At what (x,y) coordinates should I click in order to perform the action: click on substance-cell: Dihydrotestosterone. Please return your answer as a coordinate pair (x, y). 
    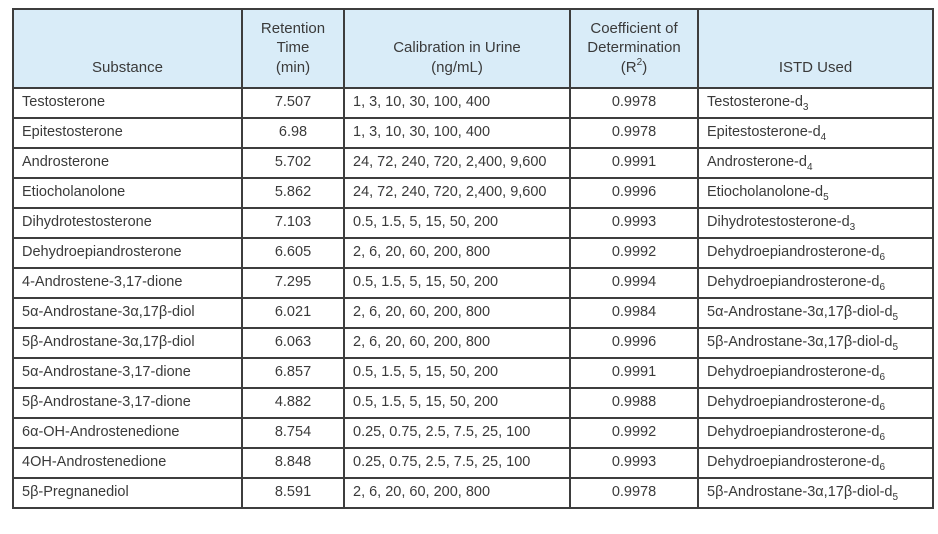
    Looking at the image, I should click on (127, 223).